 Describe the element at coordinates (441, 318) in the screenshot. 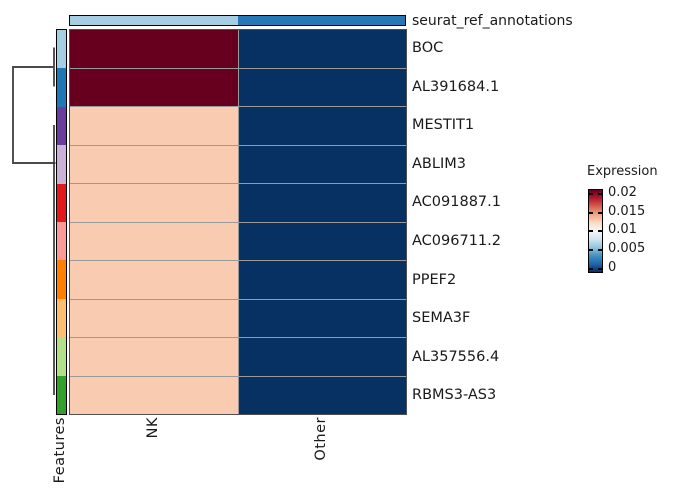

I see `row-label-sema3f: SEMA3F` at that location.